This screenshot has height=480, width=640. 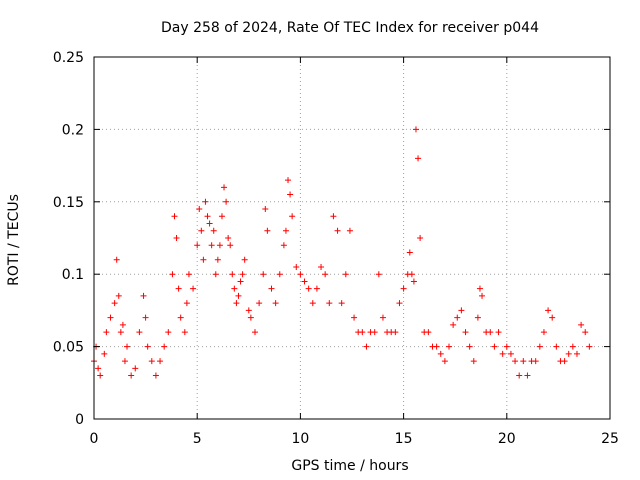 What do you see at coordinates (354, 439) in the screenshot?
I see `x-tick-labels: 0 5 10 15 20 25` at bounding box center [354, 439].